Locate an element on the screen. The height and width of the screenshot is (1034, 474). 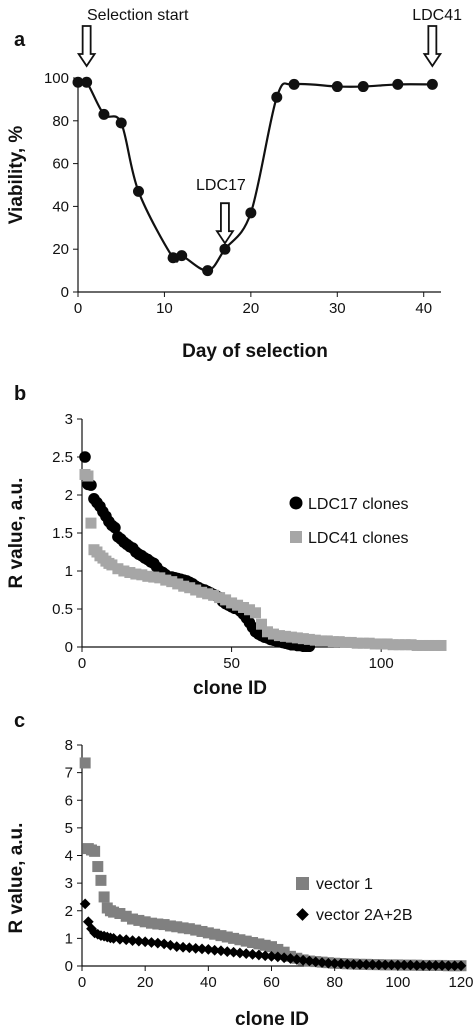
panel-b-y-axis-title: R value, a.u. is located at coordinates (16, 533).